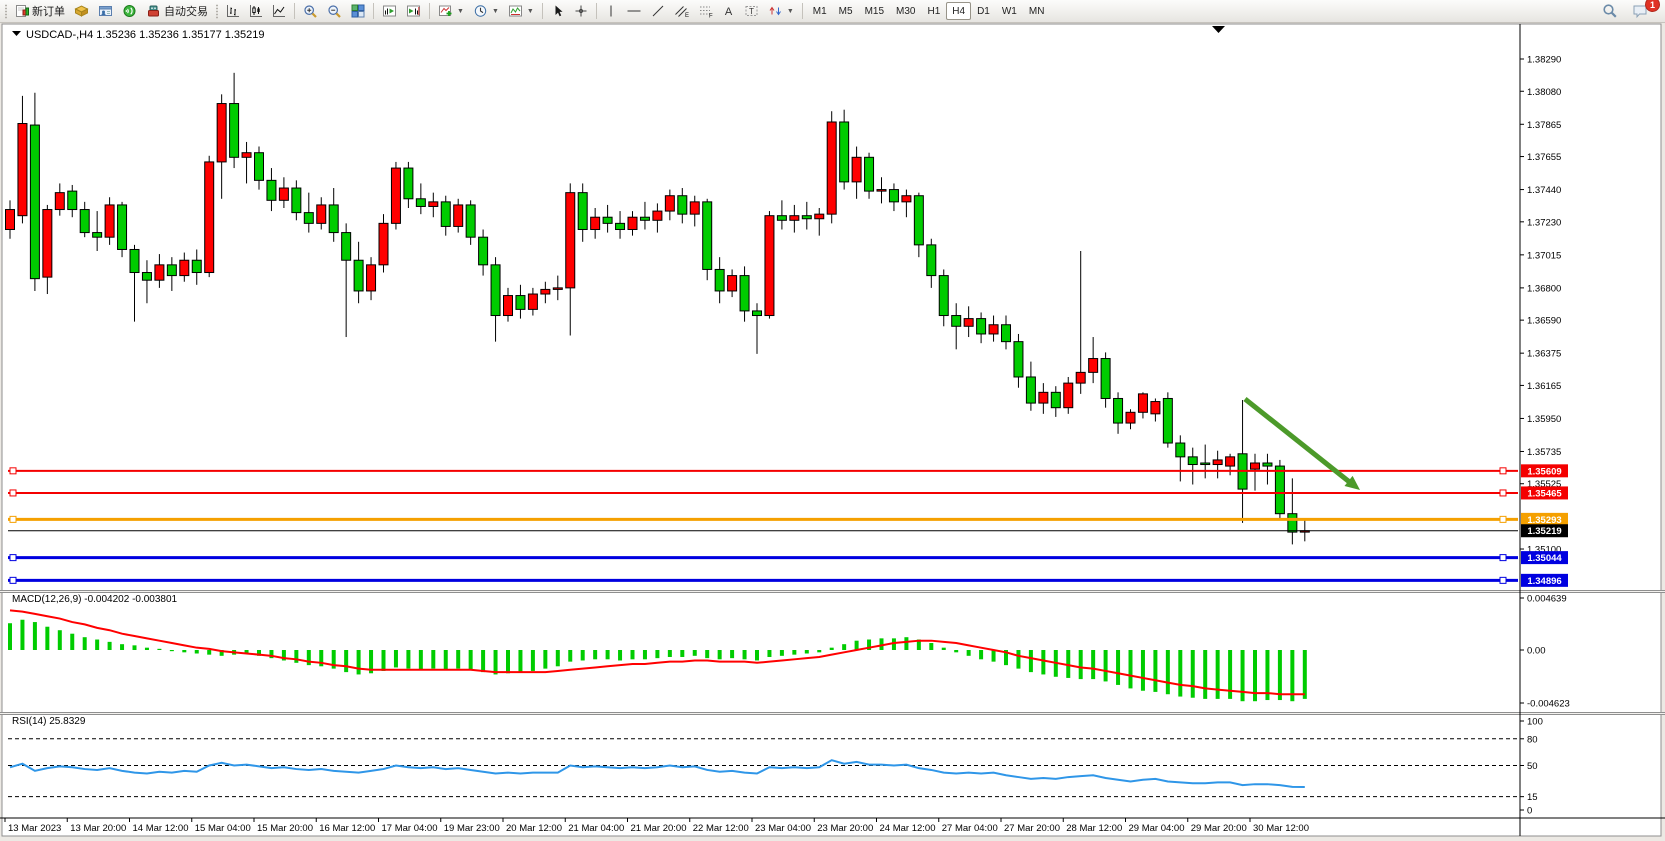 The height and width of the screenshot is (841, 1665). Describe the element at coordinates (1547, 599) in the screenshot. I see `macd-tick: 0.004639` at that location.